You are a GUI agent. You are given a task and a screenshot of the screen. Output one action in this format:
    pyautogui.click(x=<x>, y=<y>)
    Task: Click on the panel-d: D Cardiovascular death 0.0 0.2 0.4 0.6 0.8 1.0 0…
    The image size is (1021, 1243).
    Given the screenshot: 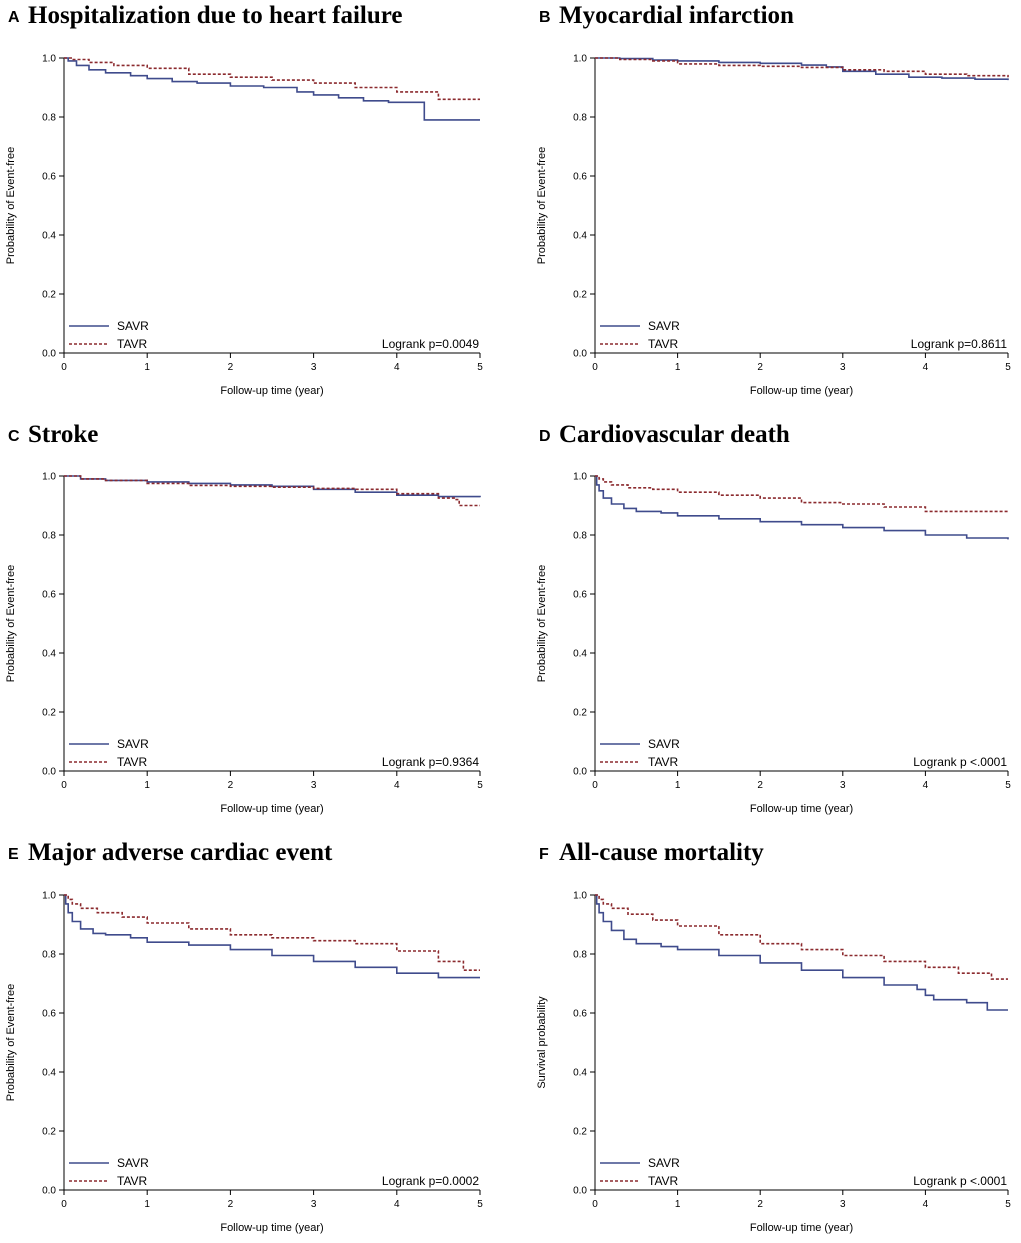 What is the action you would take?
    pyautogui.click(x=773, y=618)
    